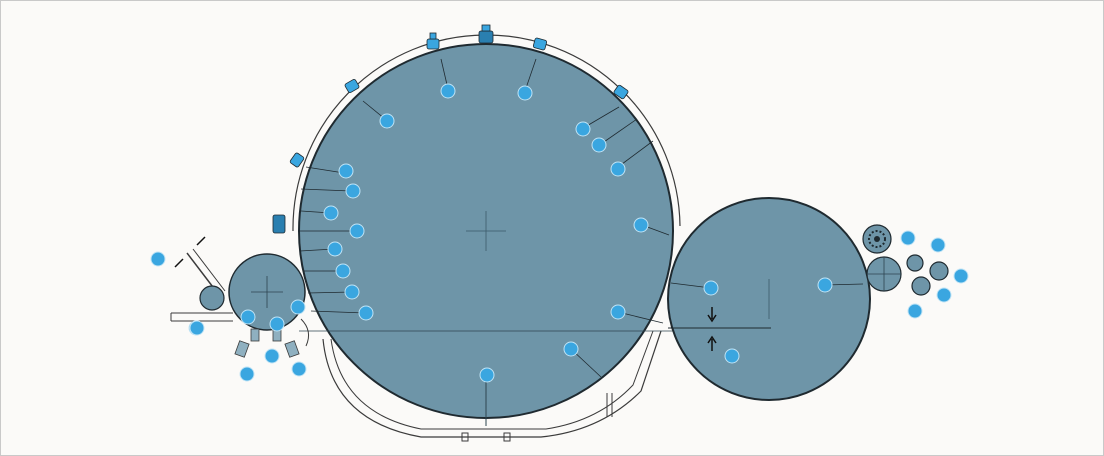  I want to click on supply-scraper, so click(305, 332).